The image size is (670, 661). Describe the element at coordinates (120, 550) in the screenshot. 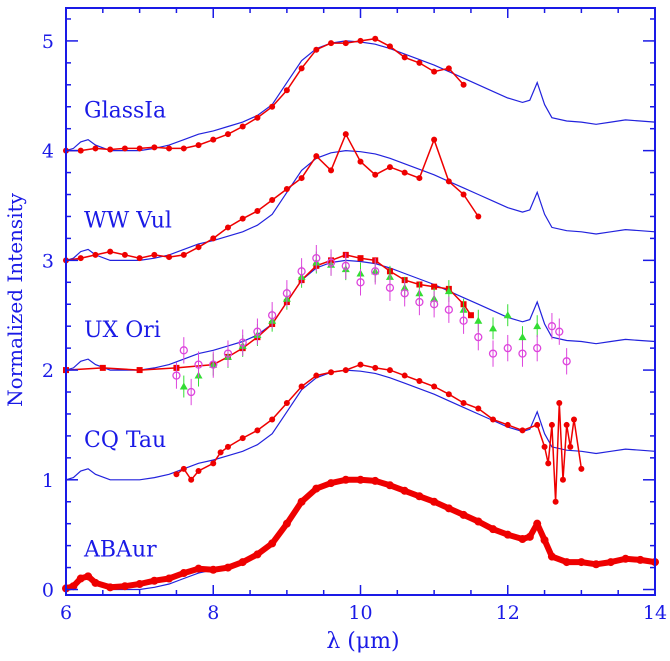

I see `series-label-0: ABAur` at that location.